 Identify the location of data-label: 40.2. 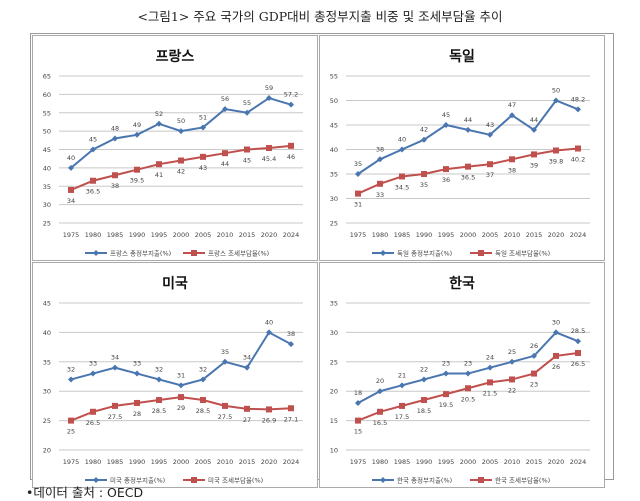
(578, 160).